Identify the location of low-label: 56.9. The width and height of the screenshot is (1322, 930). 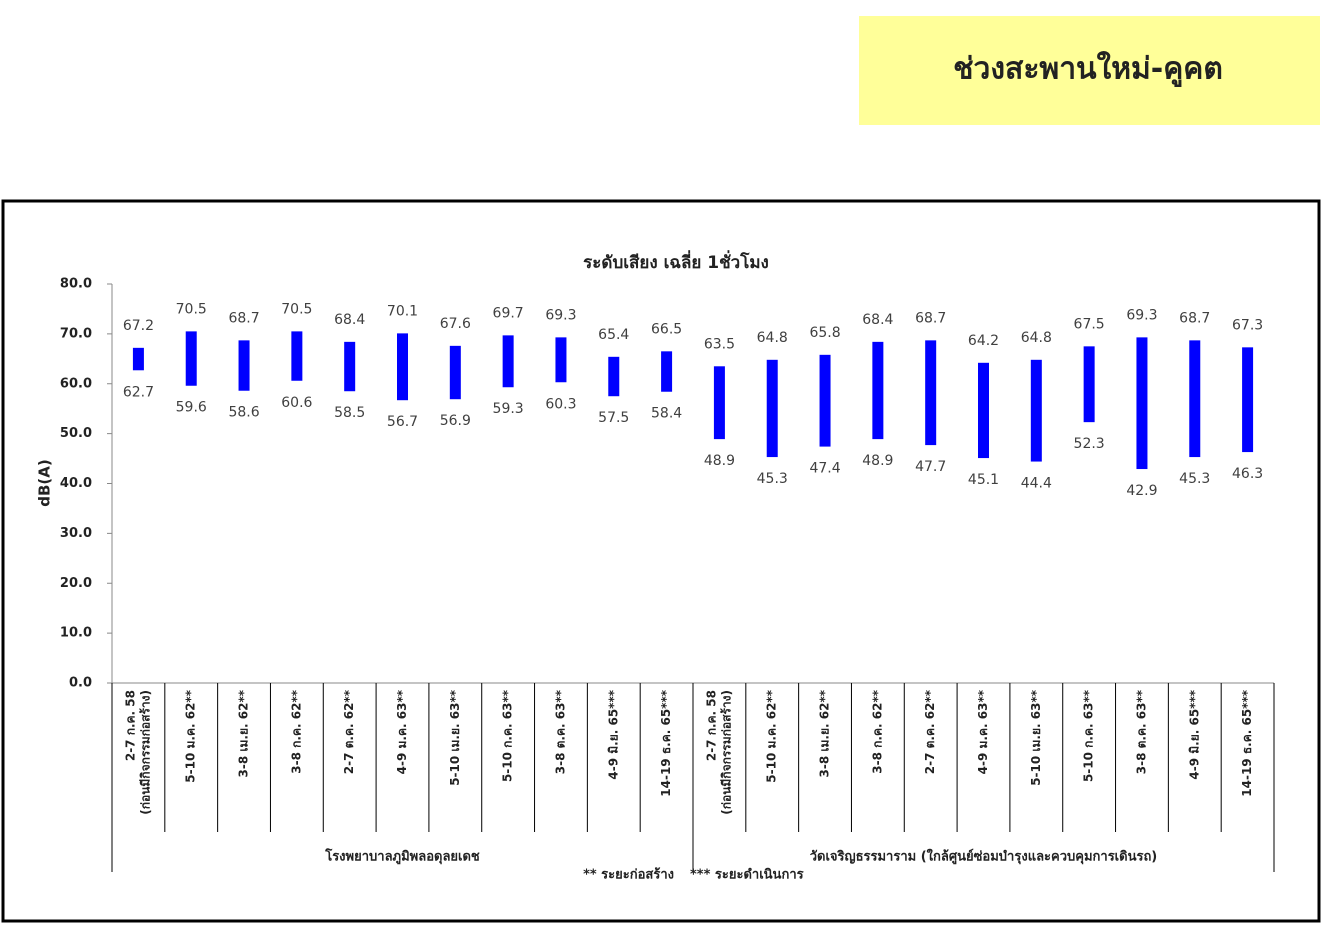
(455, 421).